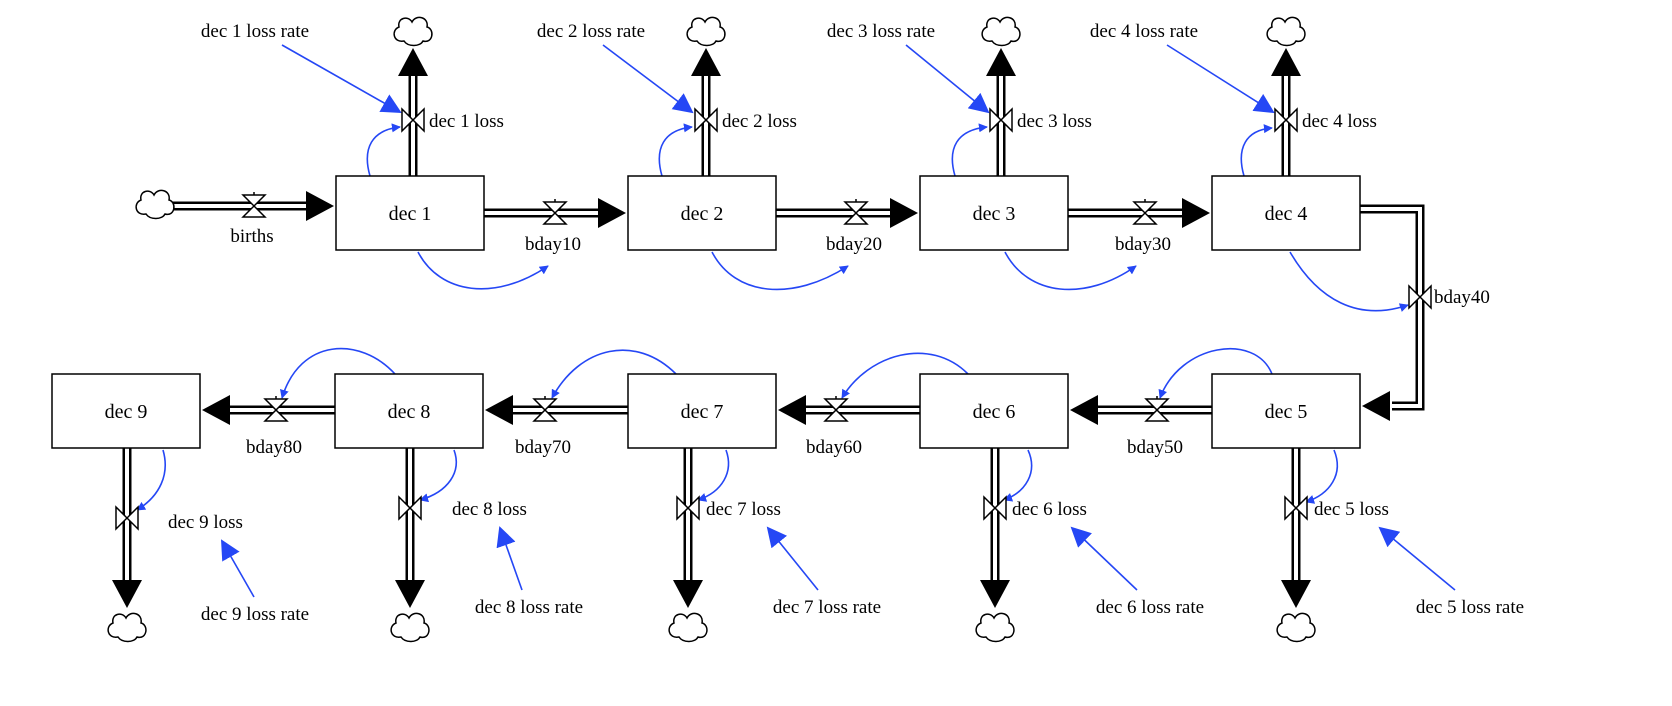 This screenshot has height=706, width=1672. I want to click on label-dec6-loss-rate: dec 6 loss rate, so click(1150, 607).